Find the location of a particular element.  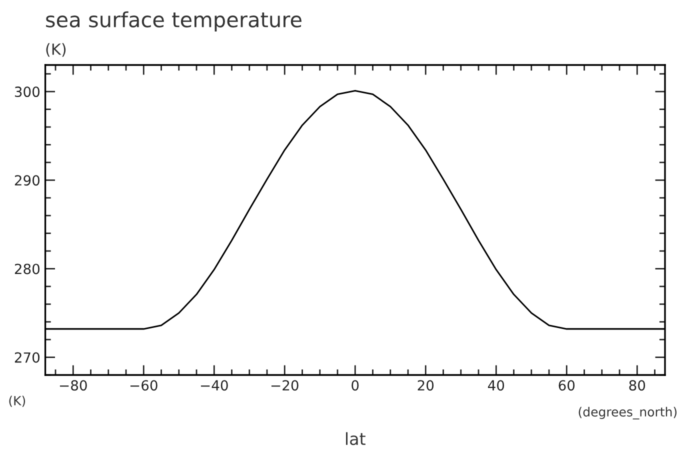

x-tick-label: 60 is located at coordinates (566, 385).